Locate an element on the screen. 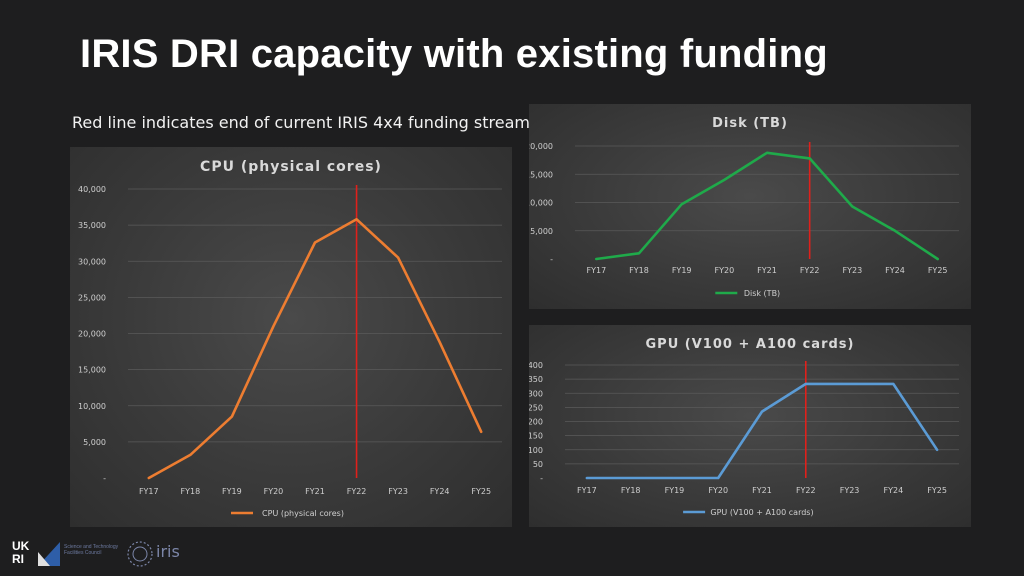  cpu-y-tick-label: 25,000 is located at coordinates (92, 297).